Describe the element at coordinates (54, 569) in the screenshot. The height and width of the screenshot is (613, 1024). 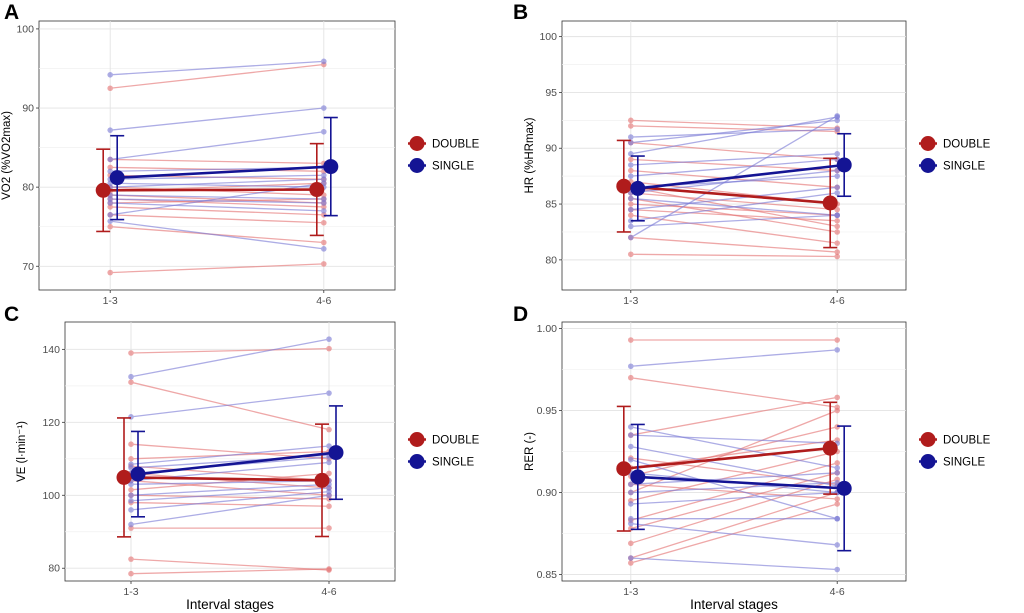
I see `y-tick-label: 80` at that location.